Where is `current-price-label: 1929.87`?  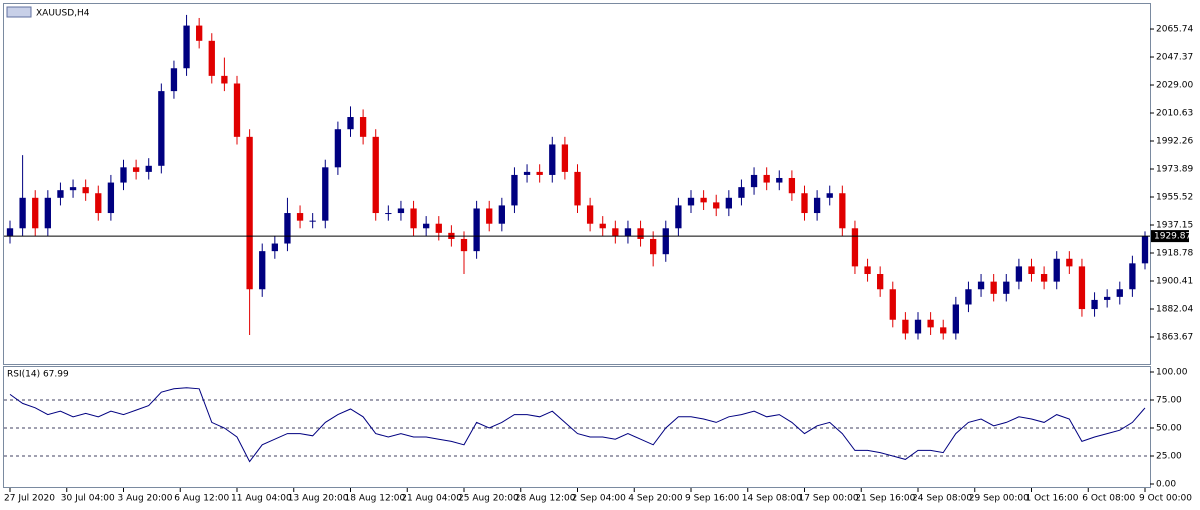
current-price-label: 1929.87 is located at coordinates (1172, 237).